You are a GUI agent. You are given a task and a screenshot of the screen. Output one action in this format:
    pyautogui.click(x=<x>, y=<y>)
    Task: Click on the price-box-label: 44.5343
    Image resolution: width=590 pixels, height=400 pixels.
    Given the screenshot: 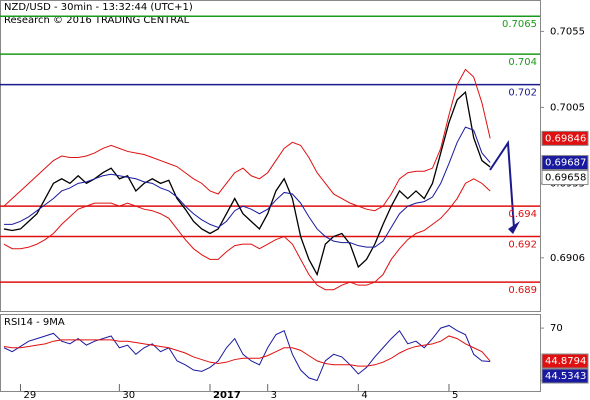 What is the action you would take?
    pyautogui.click(x=565, y=376)
    